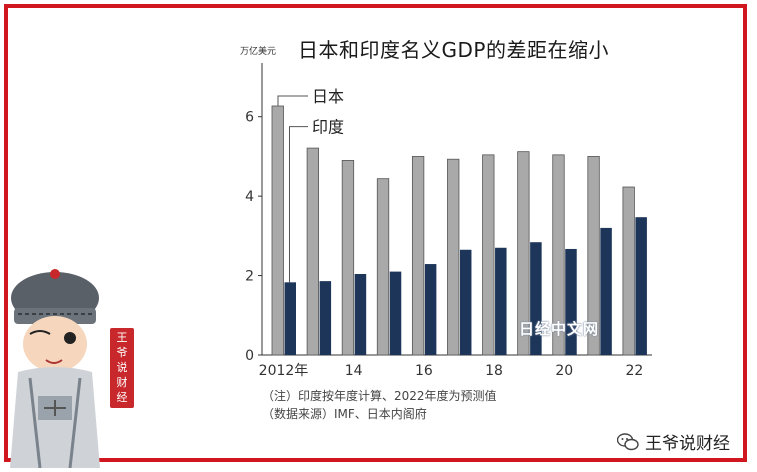  What do you see at coordinates (559, 329) in the screenshot?
I see `watermark: 日经中文网` at bounding box center [559, 329].